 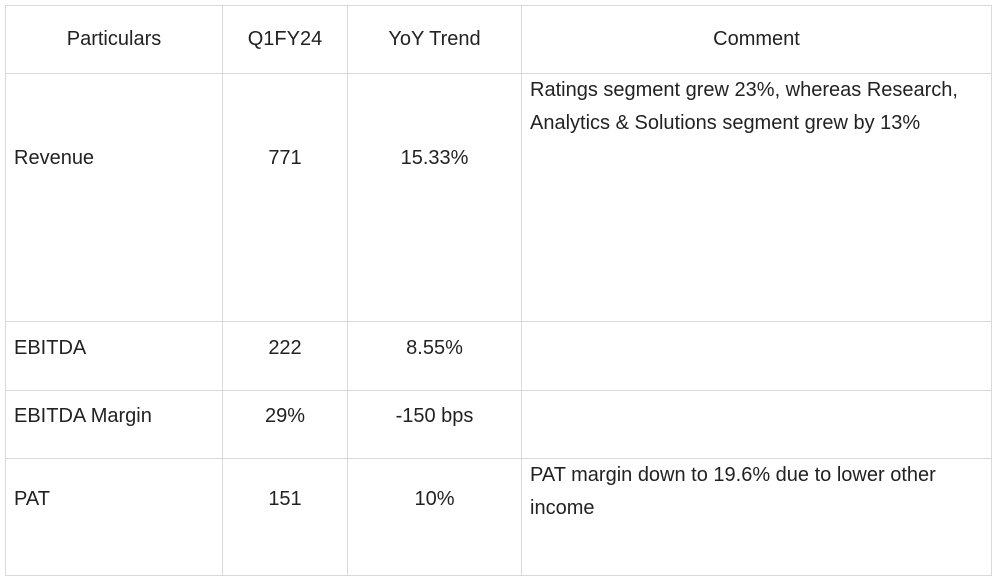 I want to click on cell-particular: Revenue, so click(x=114, y=197).